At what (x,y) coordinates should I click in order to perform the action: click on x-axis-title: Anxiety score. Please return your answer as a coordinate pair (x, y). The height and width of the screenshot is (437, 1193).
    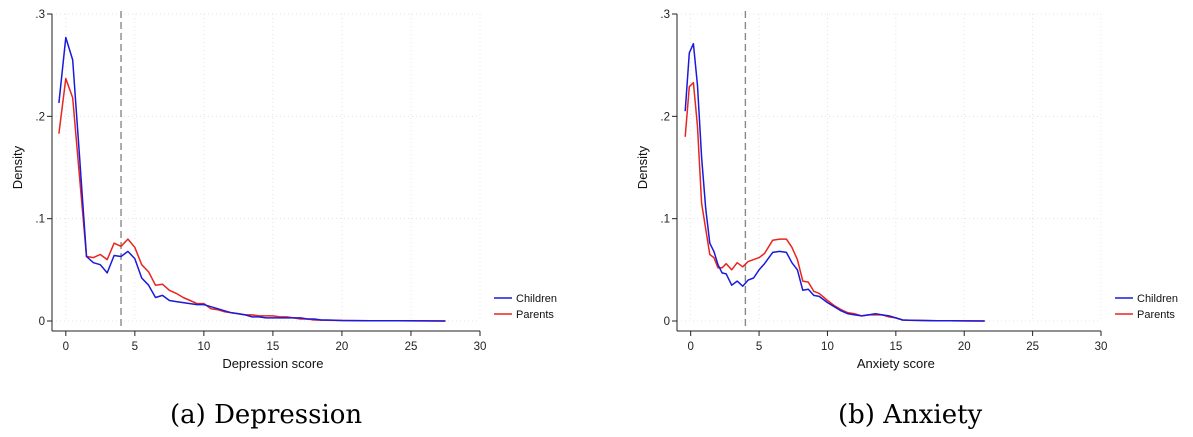
    Looking at the image, I should click on (896, 363).